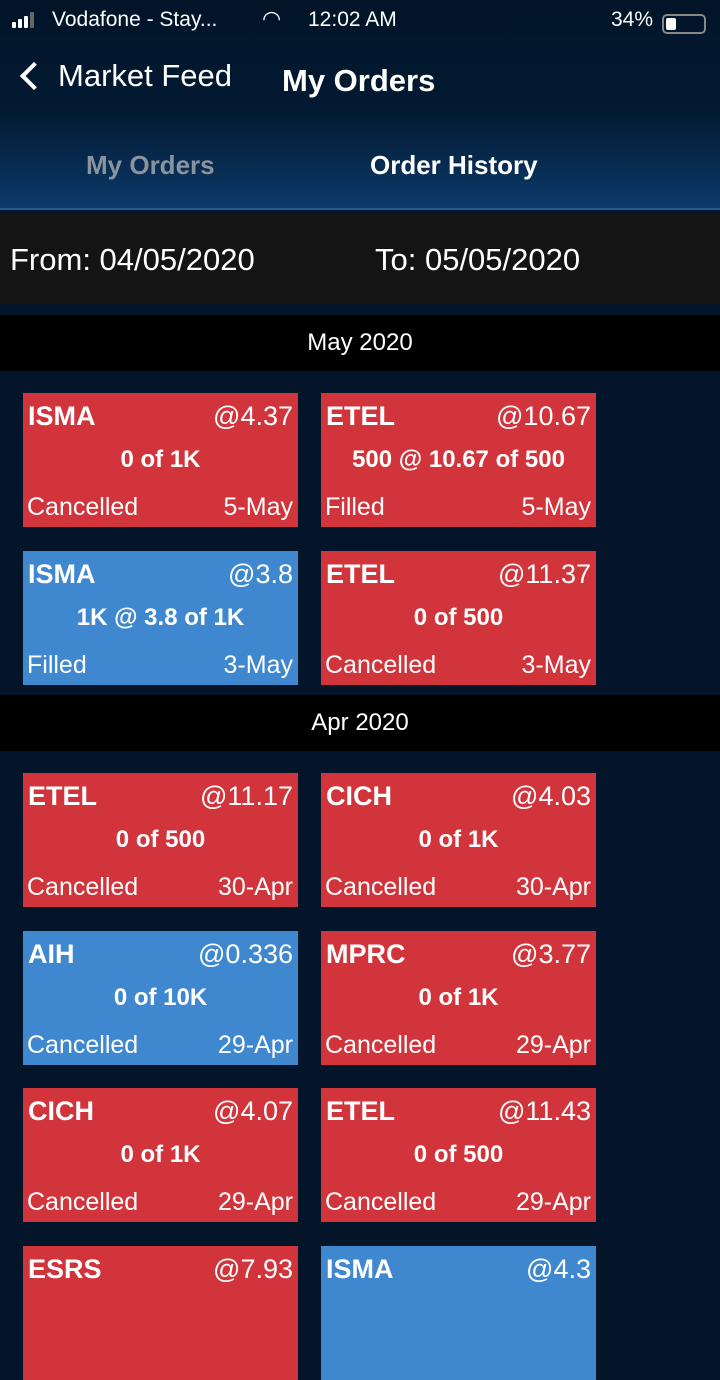  What do you see at coordinates (360, 259) in the screenshot?
I see `date-filter: From: 04/05/2020 To: 05/05/2020` at bounding box center [360, 259].